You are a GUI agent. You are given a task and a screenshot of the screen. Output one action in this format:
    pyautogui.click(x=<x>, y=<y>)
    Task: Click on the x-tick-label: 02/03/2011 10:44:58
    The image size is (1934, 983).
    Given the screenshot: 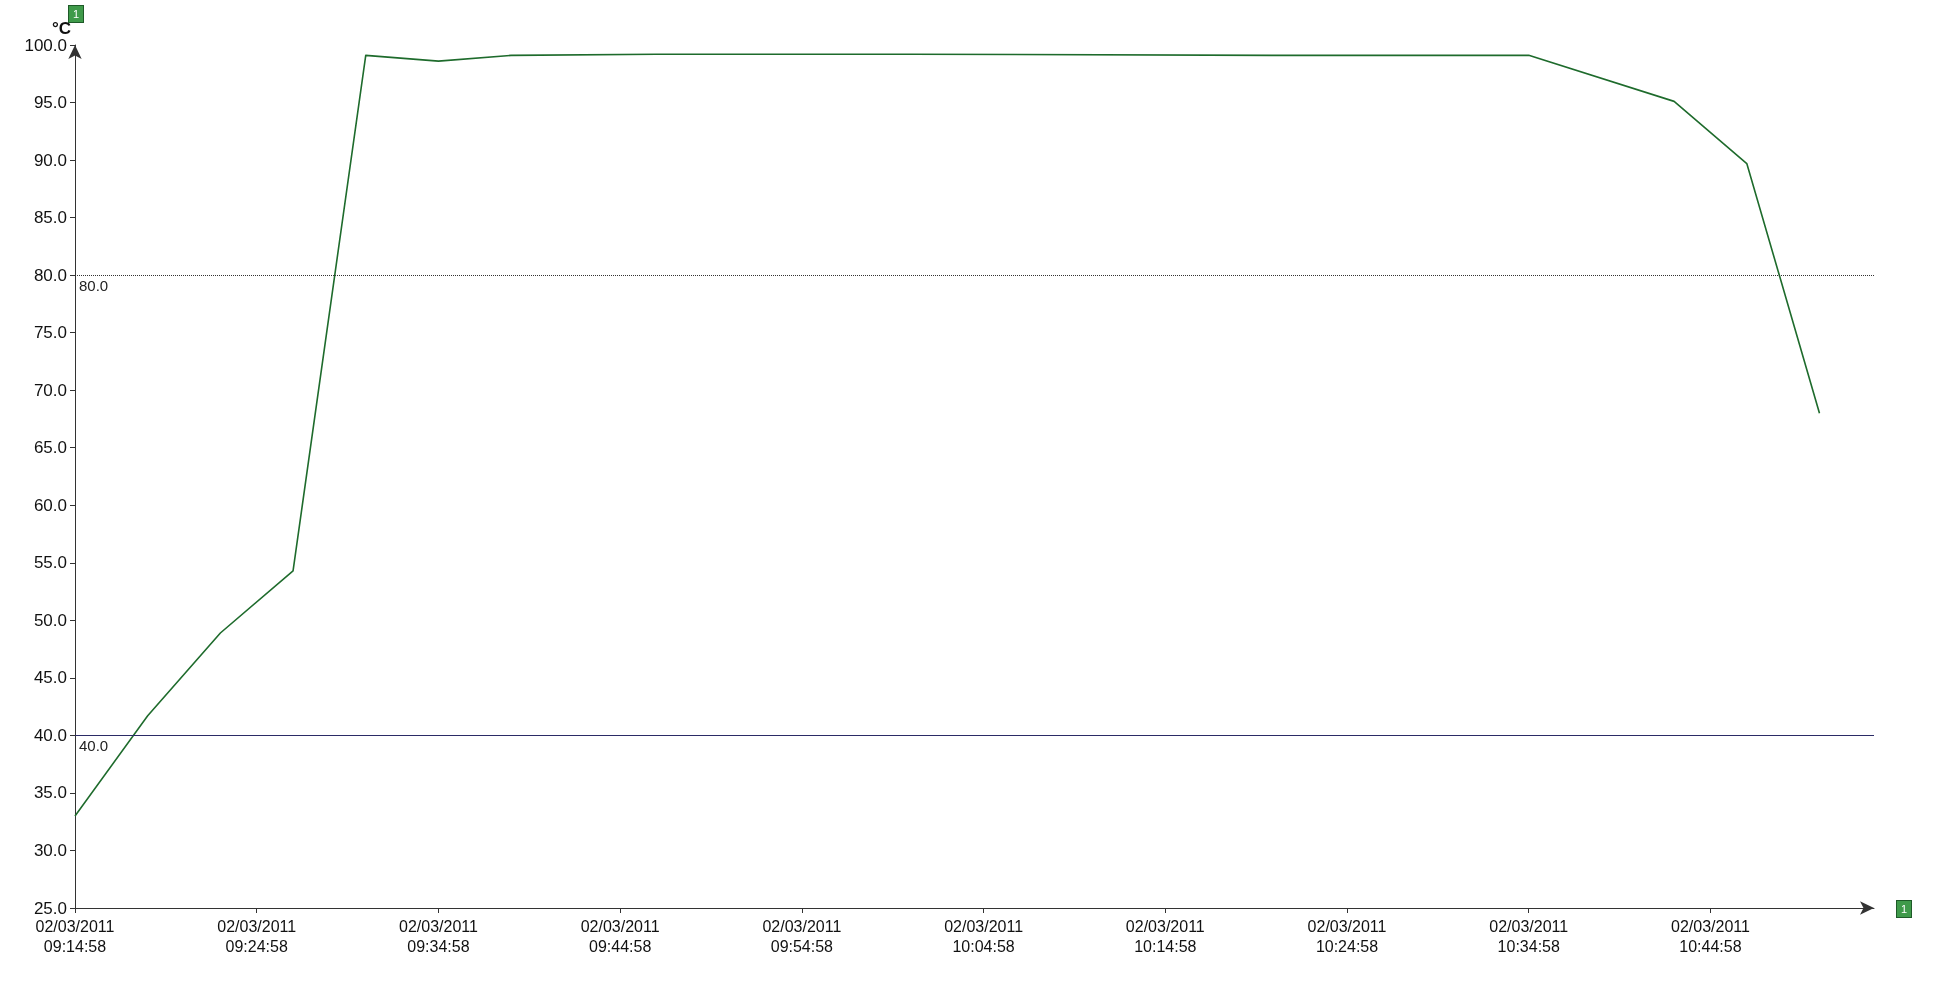 What is the action you would take?
    pyautogui.click(x=1710, y=936)
    